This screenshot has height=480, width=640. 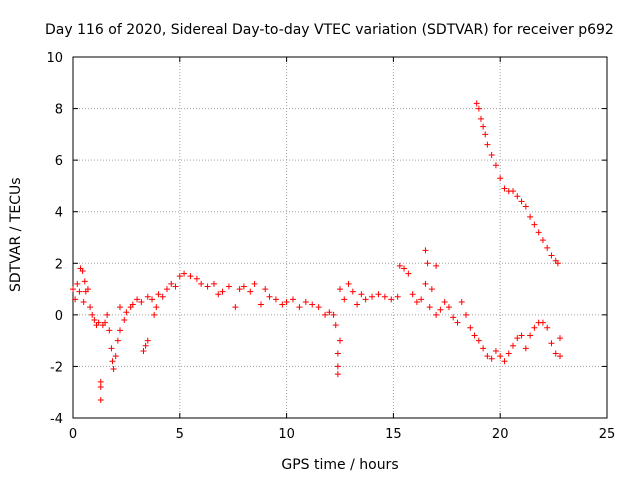 What do you see at coordinates (16, 234) in the screenshot?
I see `y-axis-label: SDTVAR / TECUs` at bounding box center [16, 234].